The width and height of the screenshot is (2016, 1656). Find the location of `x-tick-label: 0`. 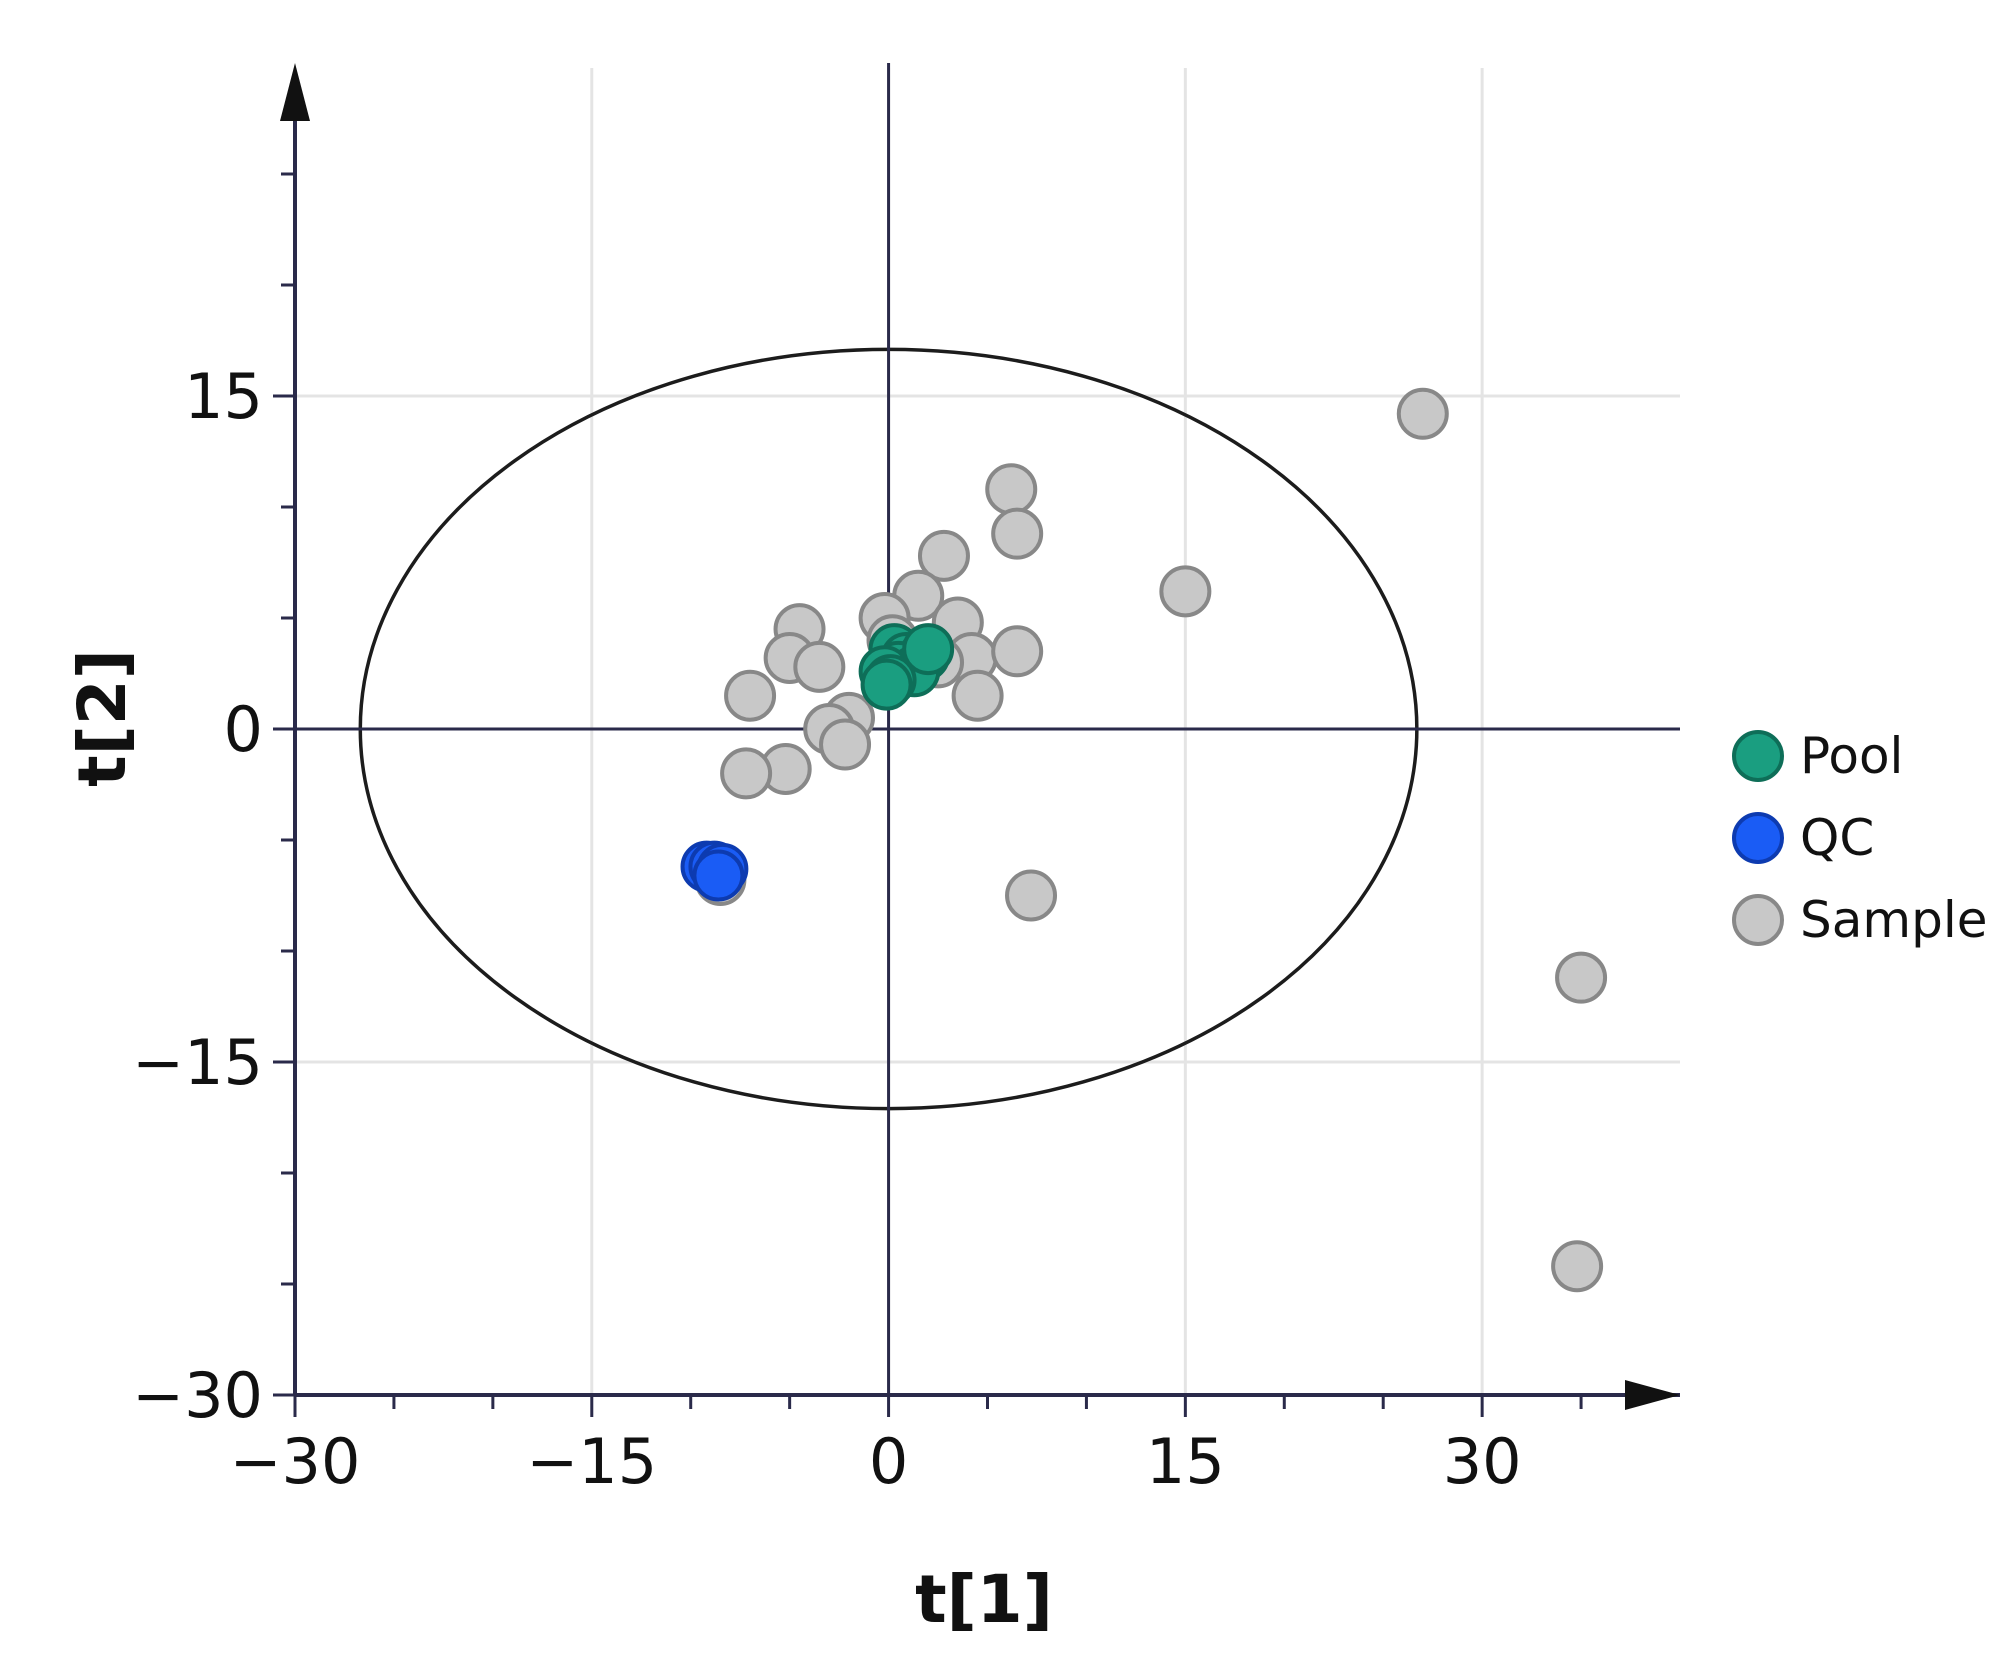

x-tick-label: 0 is located at coordinates (888, 1461).